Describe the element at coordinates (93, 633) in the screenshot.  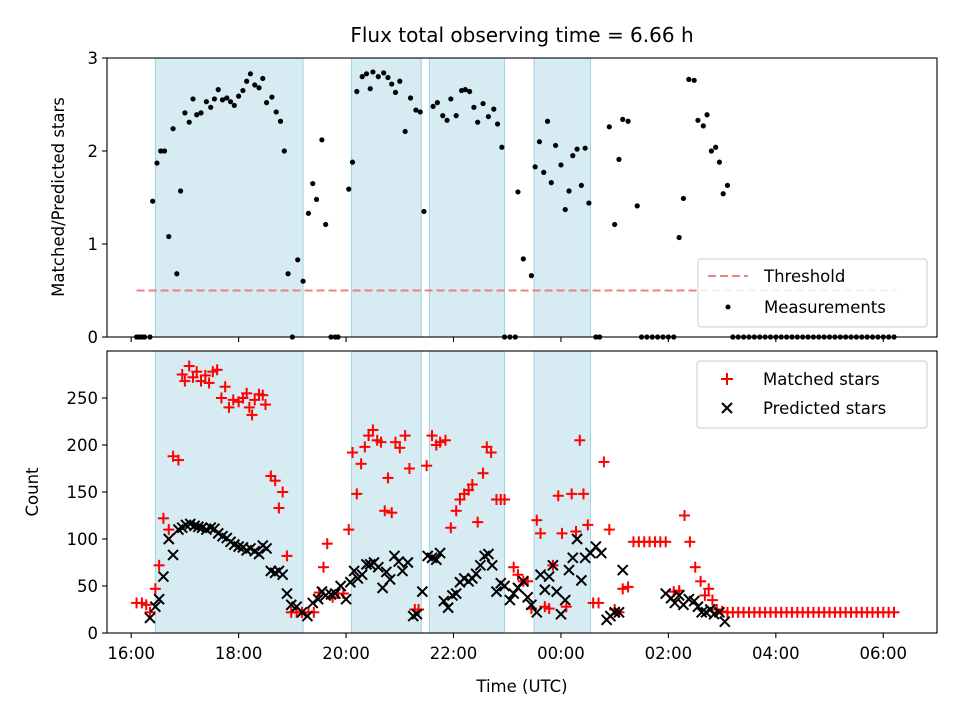
I see `bot-y-tick-label: 0` at that location.